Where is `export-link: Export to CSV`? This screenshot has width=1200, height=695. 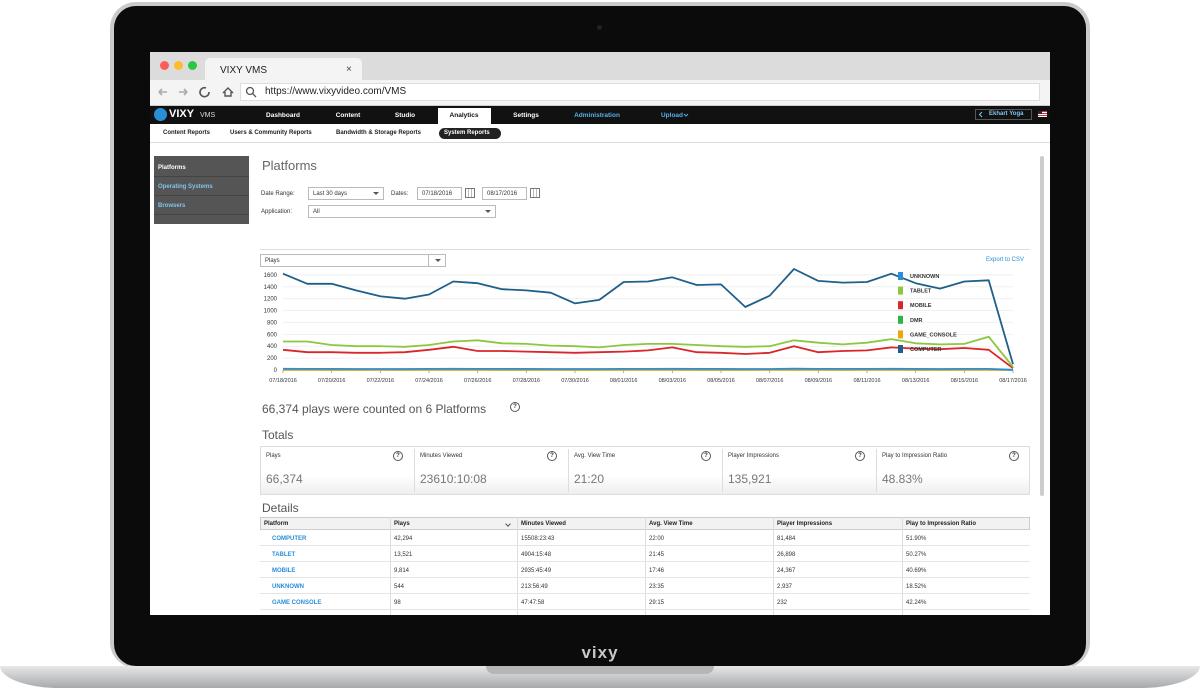
export-link: Export to CSV is located at coordinates (1004, 260).